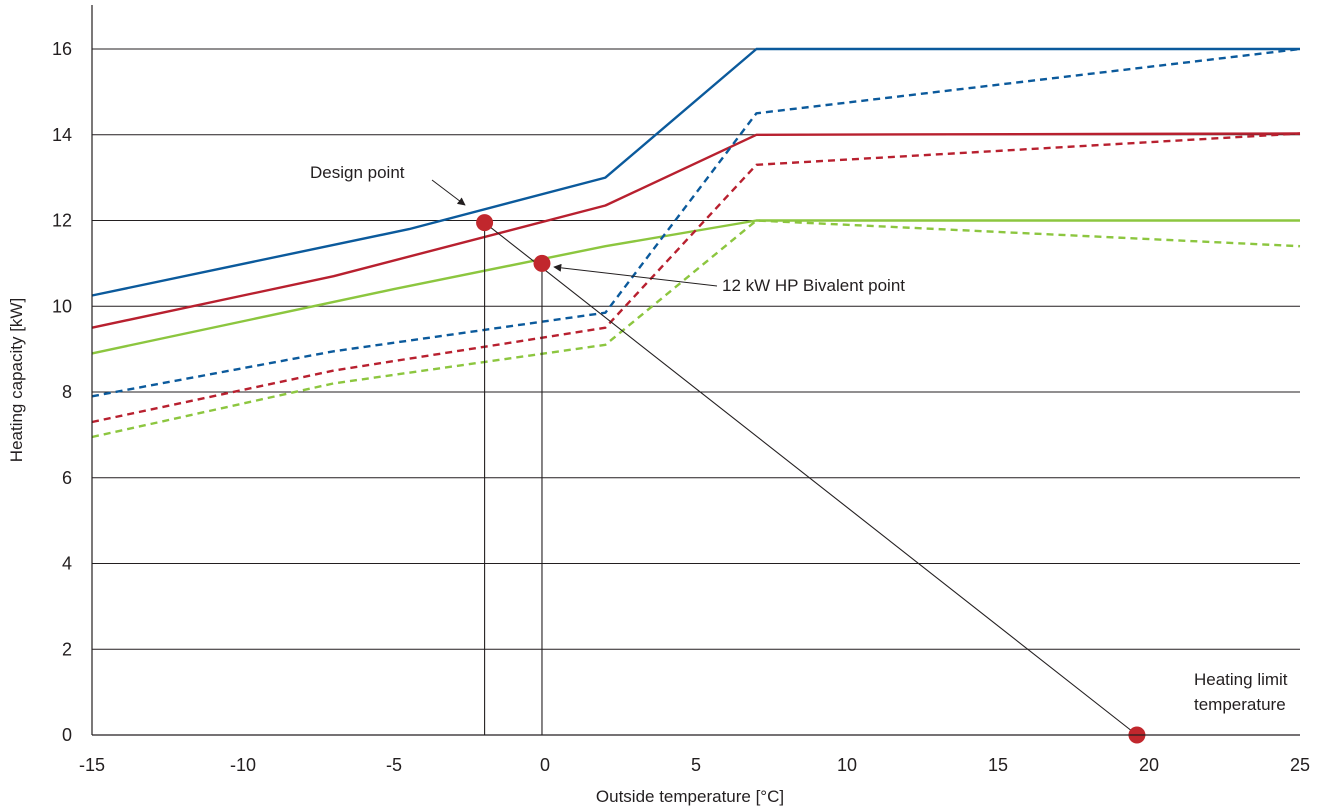  What do you see at coordinates (1241, 679) in the screenshot?
I see `heating-limit-label-line1: Heating limit` at bounding box center [1241, 679].